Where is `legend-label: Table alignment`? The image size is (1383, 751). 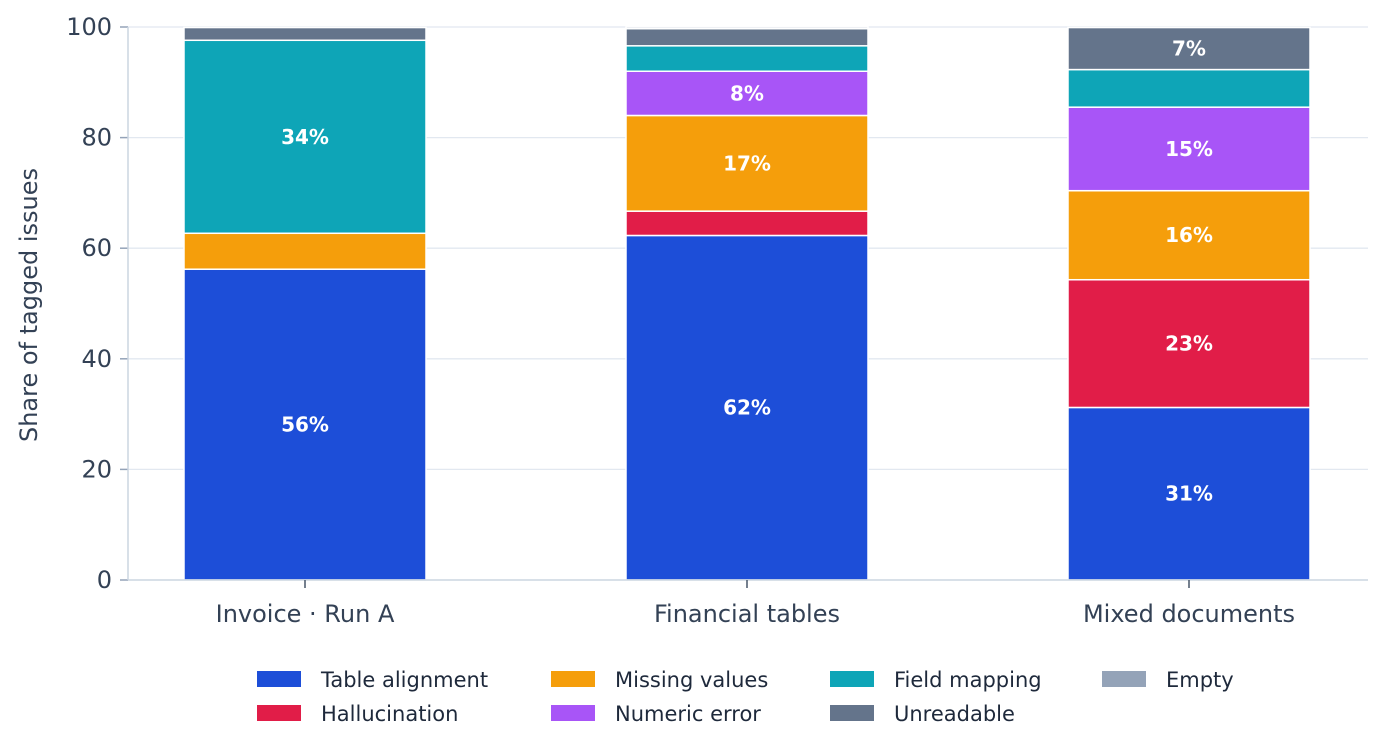
legend-label: Table alignment is located at coordinates (404, 680).